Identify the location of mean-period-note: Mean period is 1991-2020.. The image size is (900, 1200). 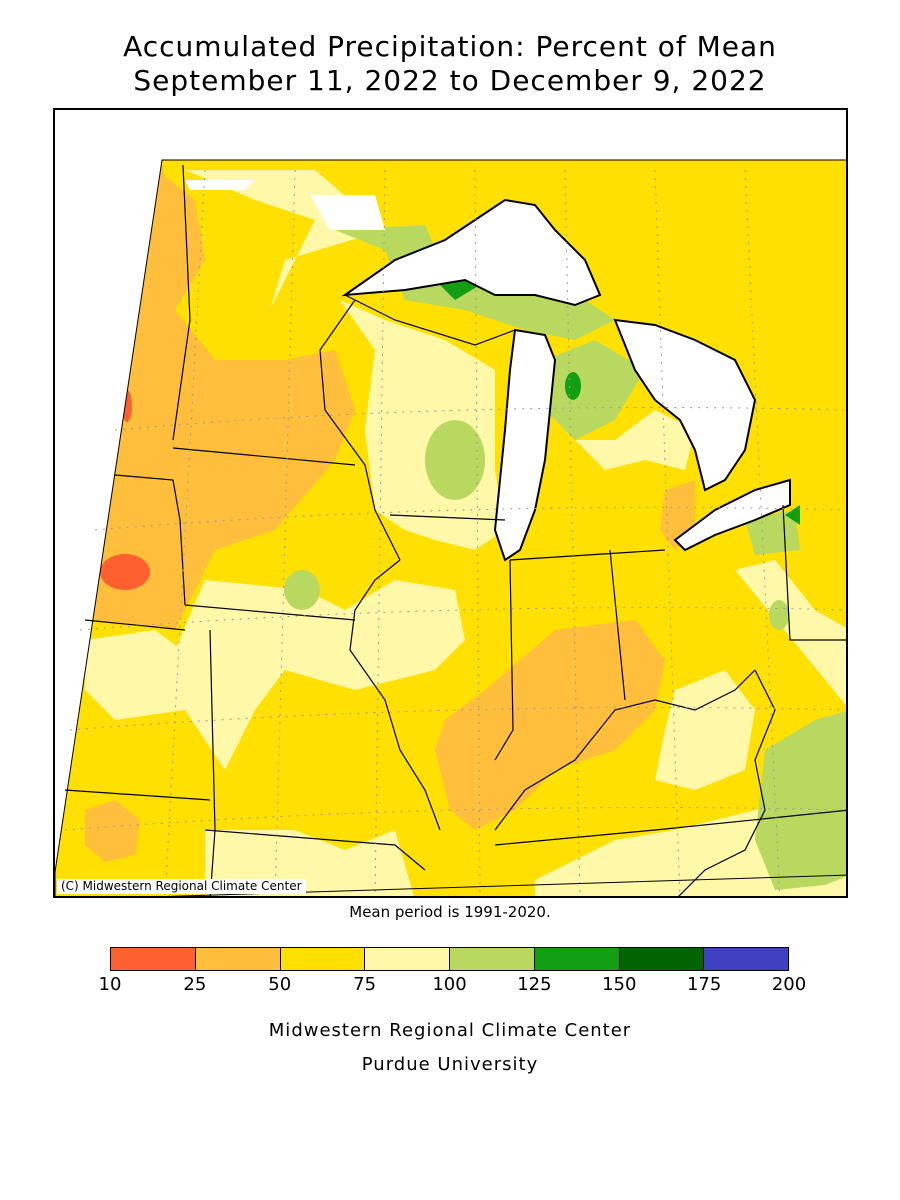
(450, 912).